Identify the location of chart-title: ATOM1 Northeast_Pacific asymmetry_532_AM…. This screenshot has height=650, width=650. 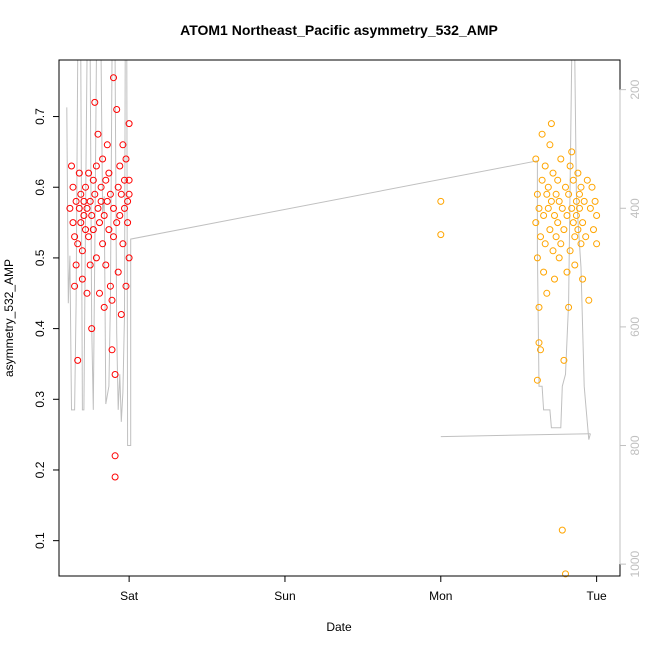
(339, 30).